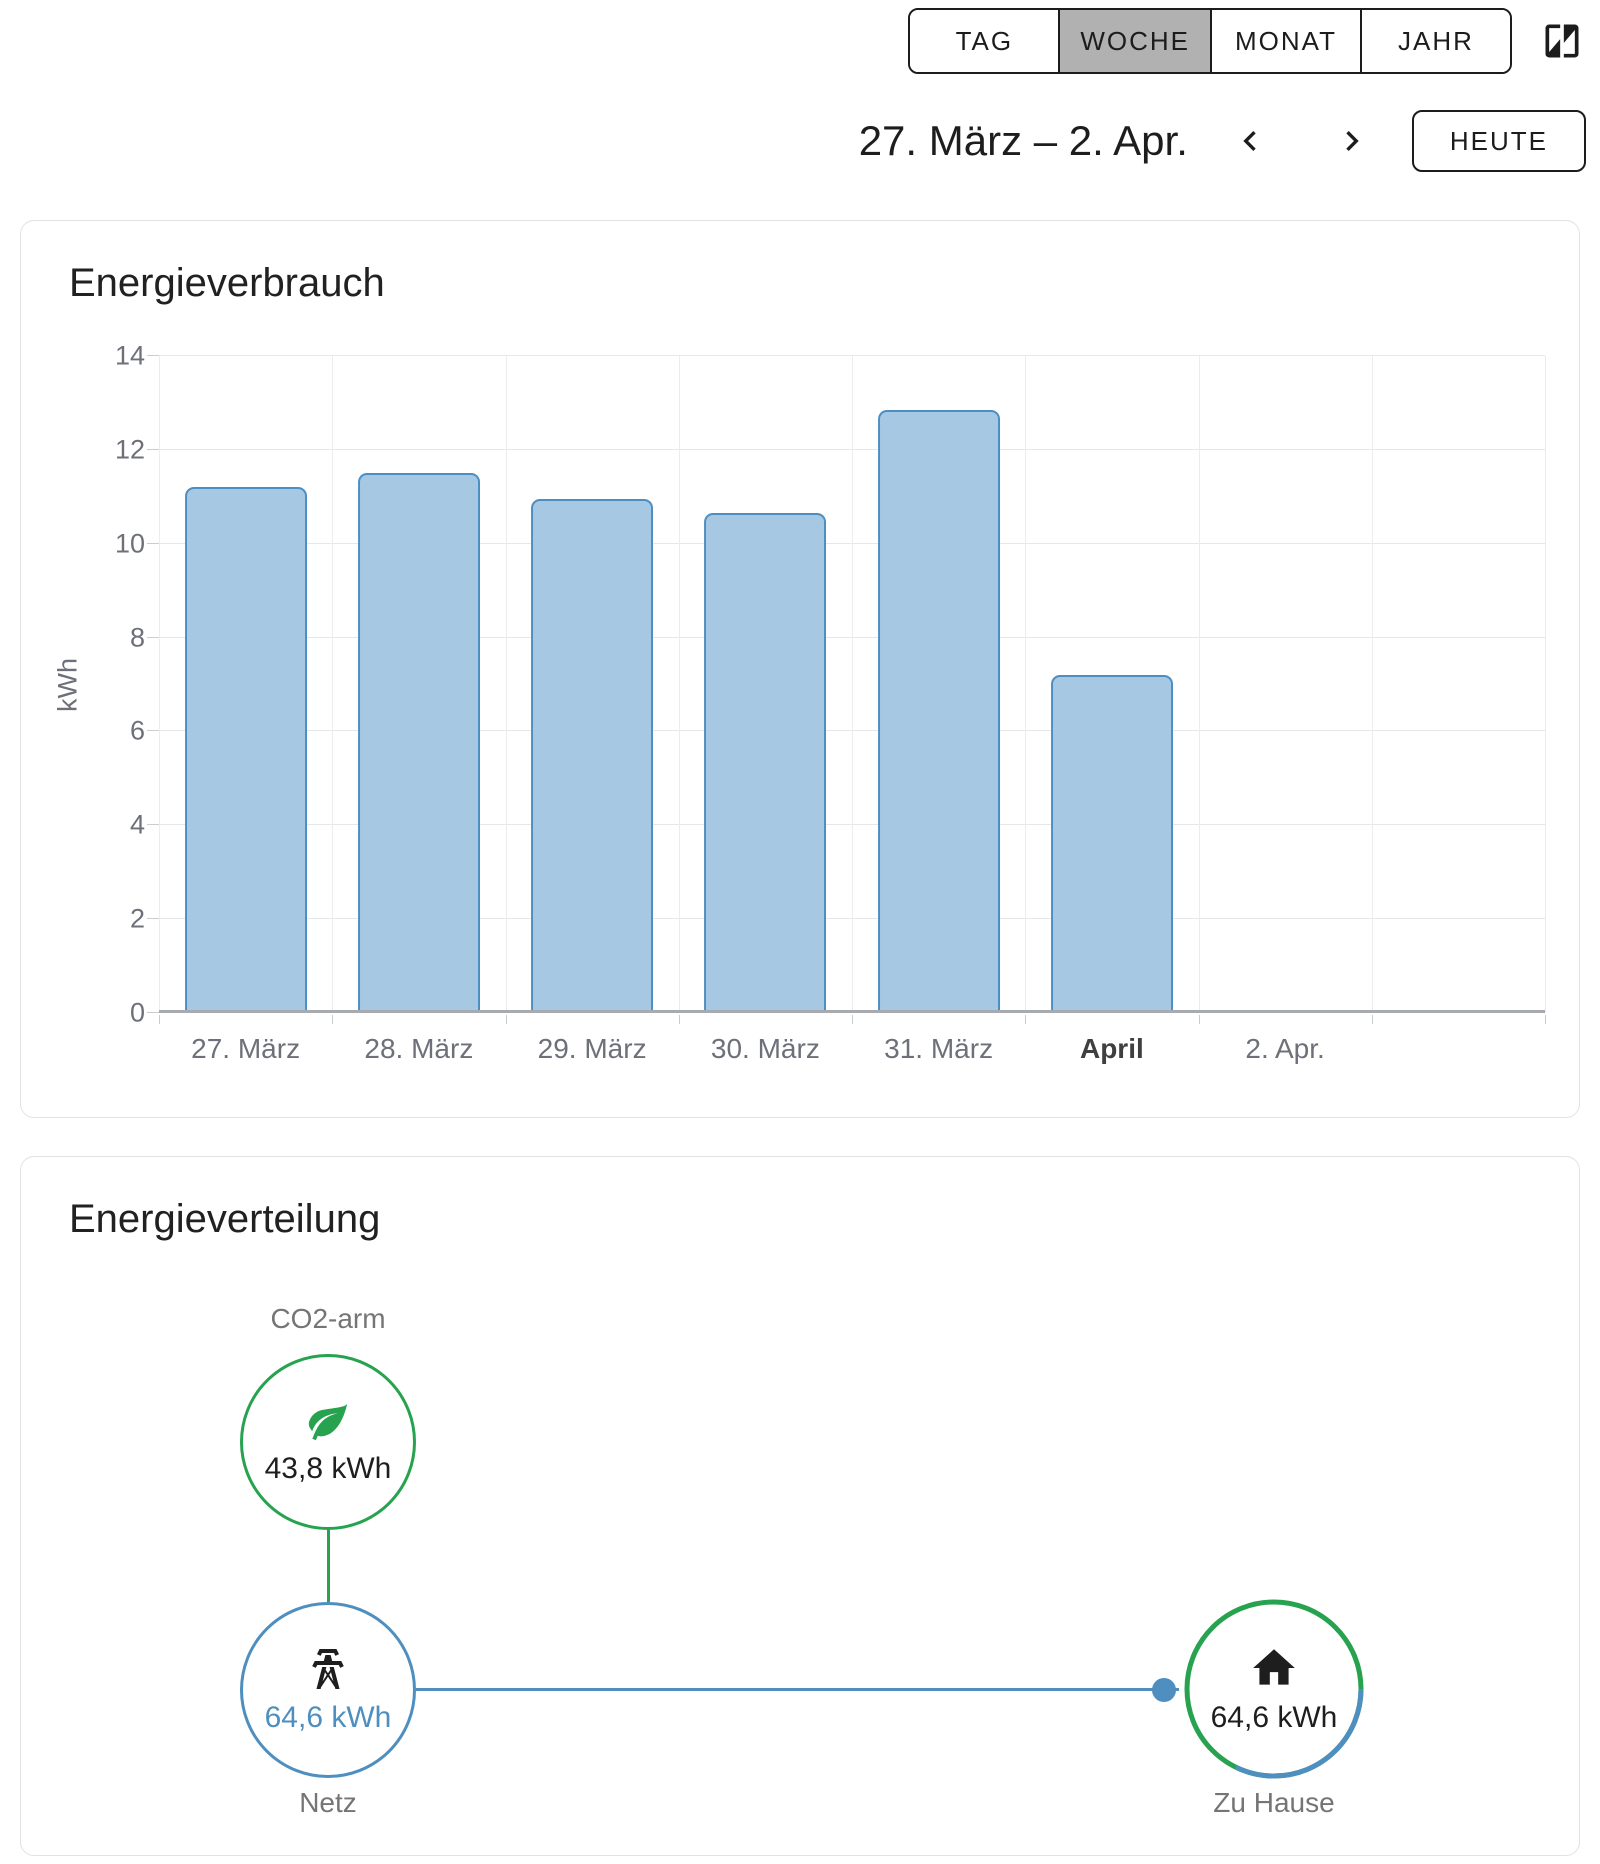  I want to click on low-carbon-label: CO2-arm, so click(328, 1318).